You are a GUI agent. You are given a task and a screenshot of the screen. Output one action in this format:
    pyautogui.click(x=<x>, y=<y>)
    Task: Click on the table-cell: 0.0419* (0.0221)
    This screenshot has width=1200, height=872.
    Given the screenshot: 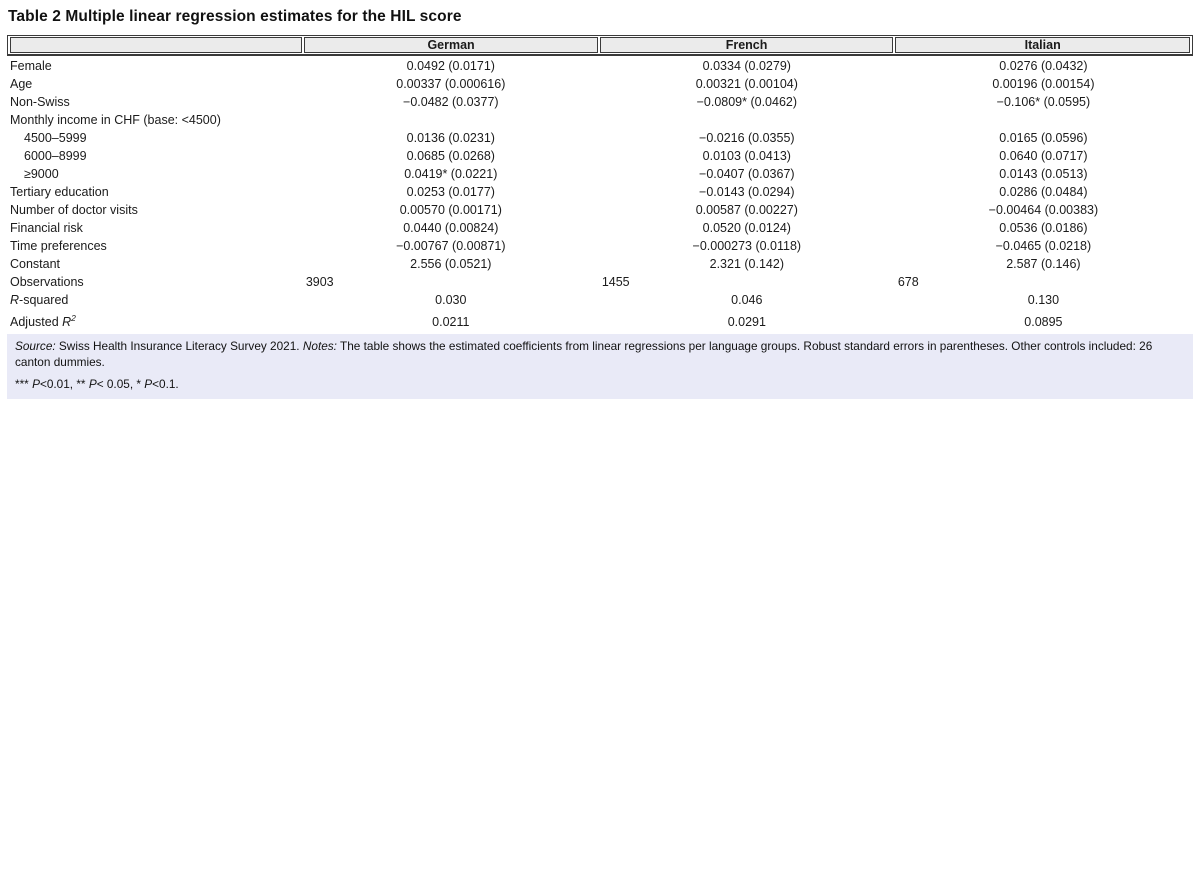 What is the action you would take?
    pyautogui.click(x=451, y=173)
    